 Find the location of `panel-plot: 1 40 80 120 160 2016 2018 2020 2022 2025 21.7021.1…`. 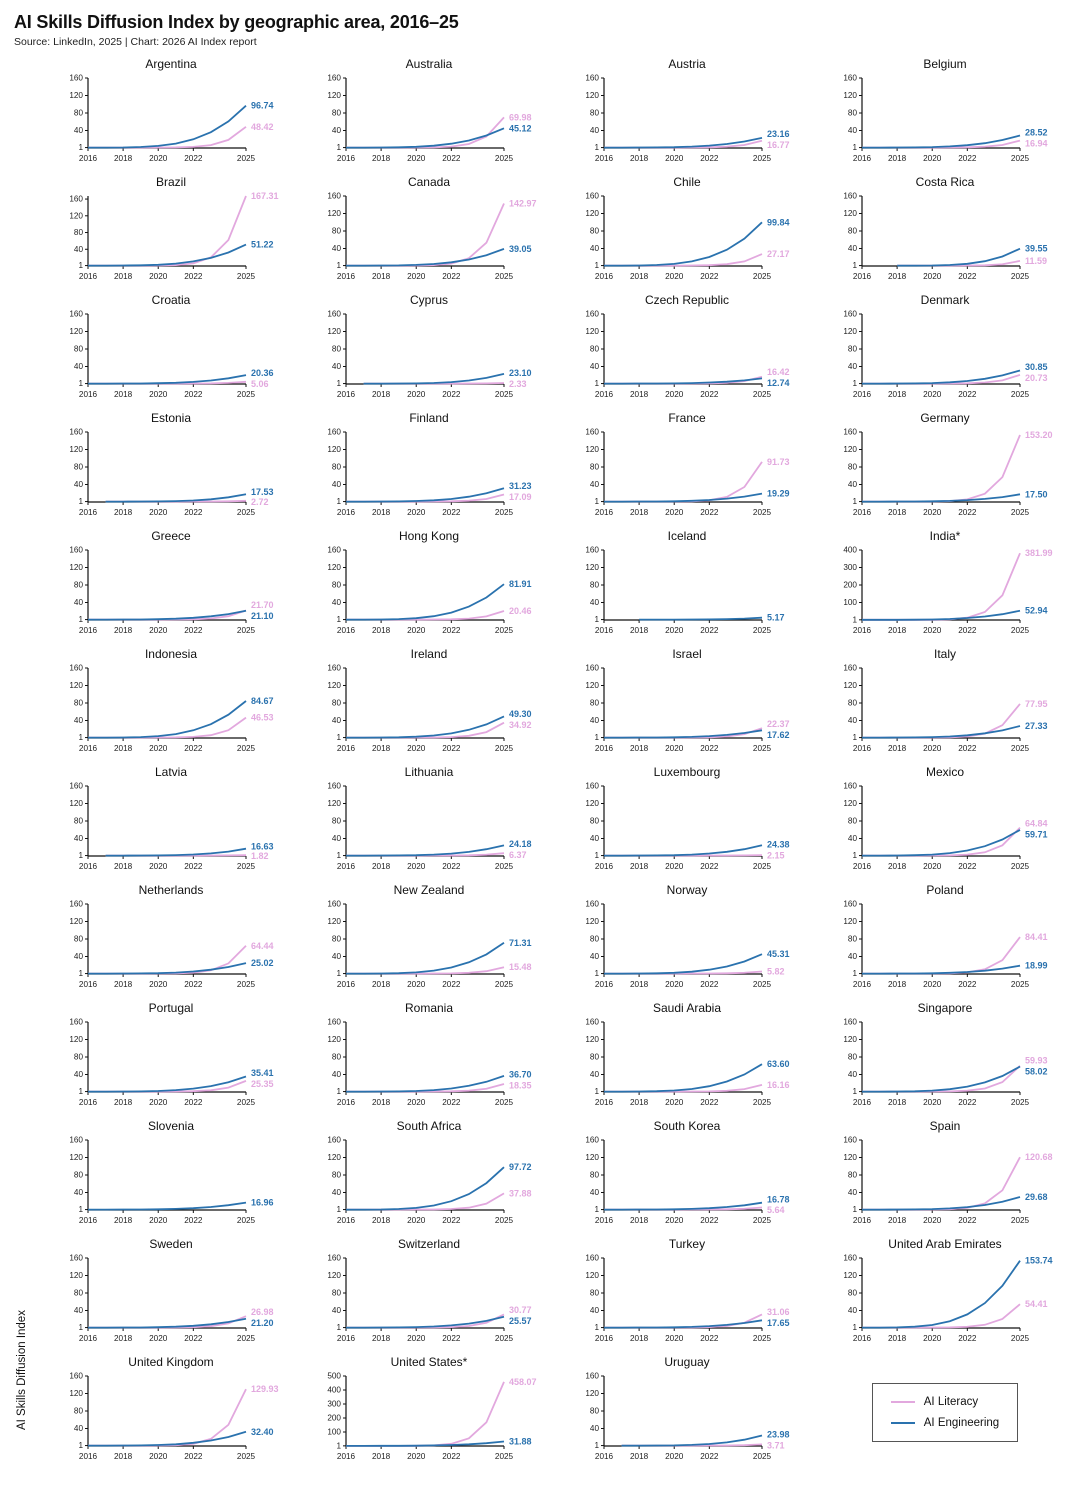

panel-plot: 1 40 80 120 160 2016 2018 2020 2022 2025 21.7021.1… is located at coordinates (171, 590).